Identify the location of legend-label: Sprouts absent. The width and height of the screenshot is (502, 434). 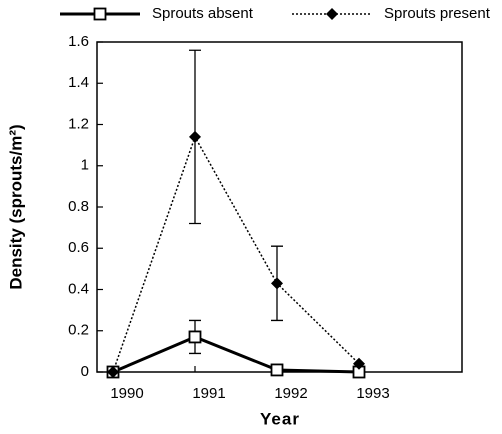
(203, 13).